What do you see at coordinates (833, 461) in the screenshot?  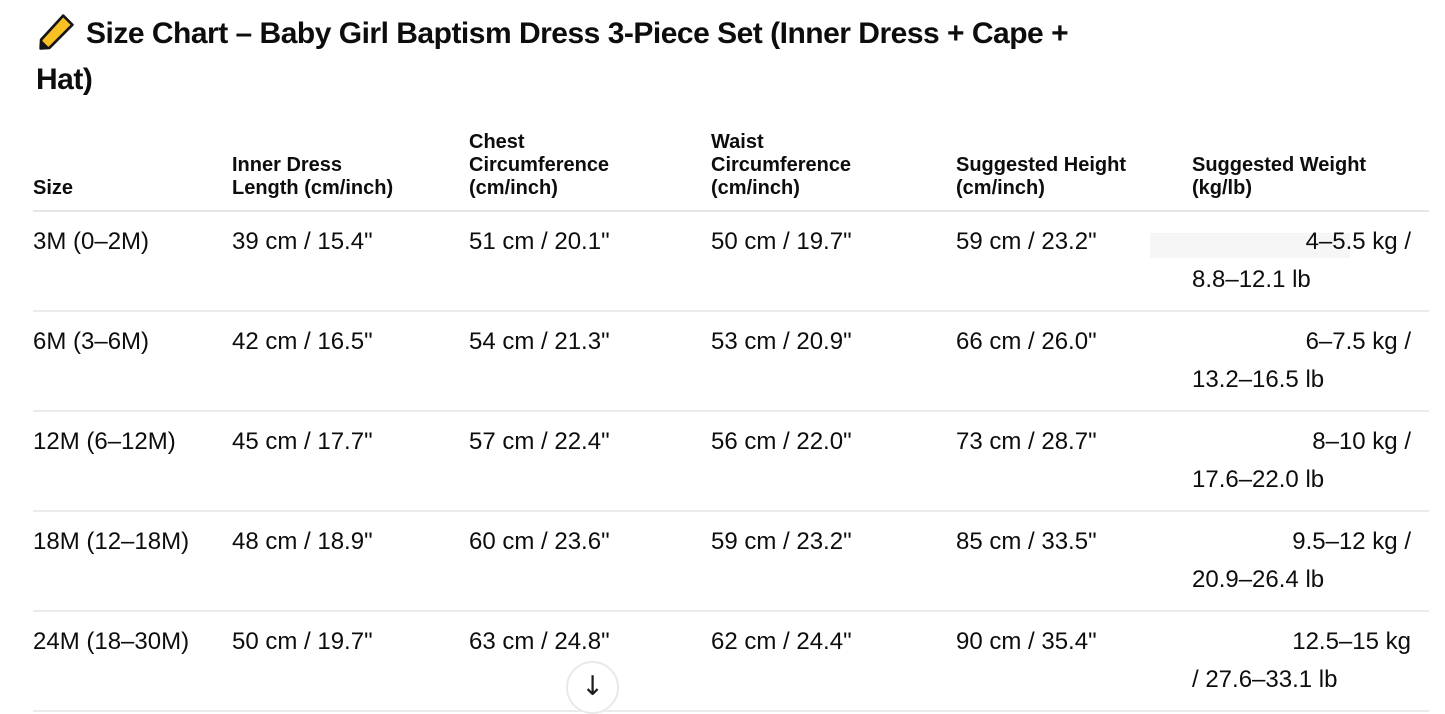 I see `cell-waist: 56 cm / 22.0"` at bounding box center [833, 461].